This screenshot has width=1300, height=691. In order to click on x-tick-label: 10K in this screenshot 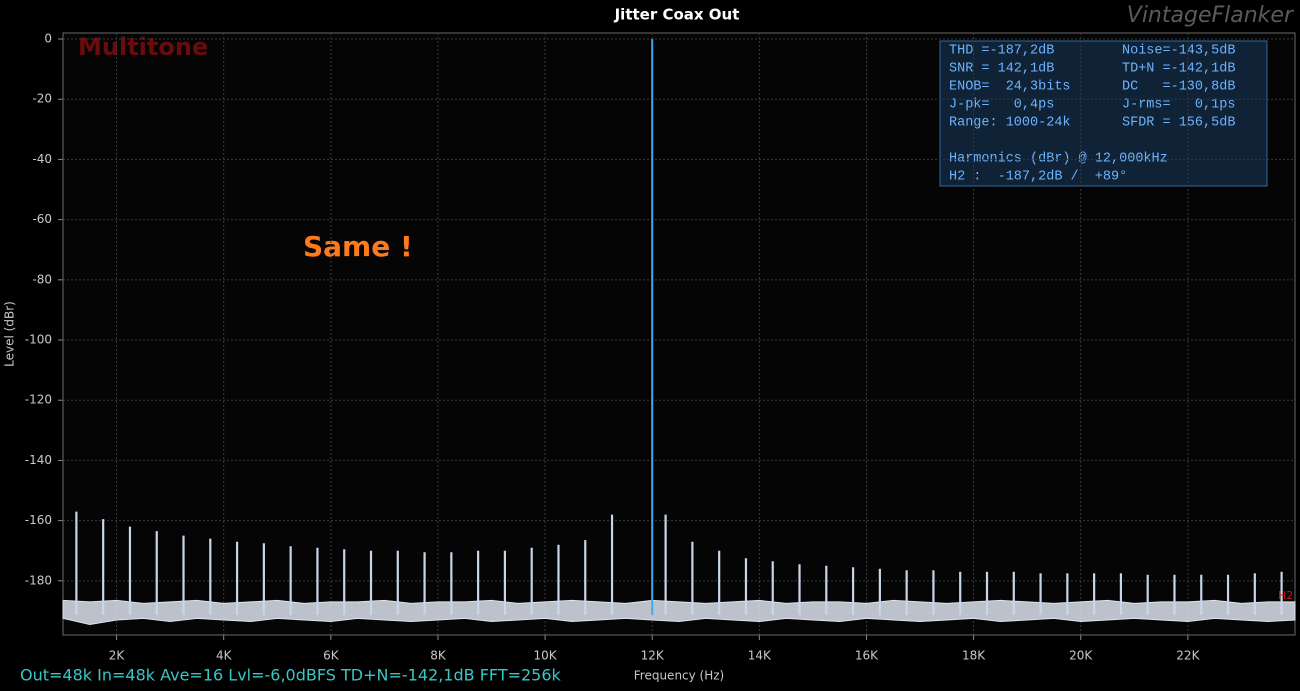, I will do `click(546, 656)`.